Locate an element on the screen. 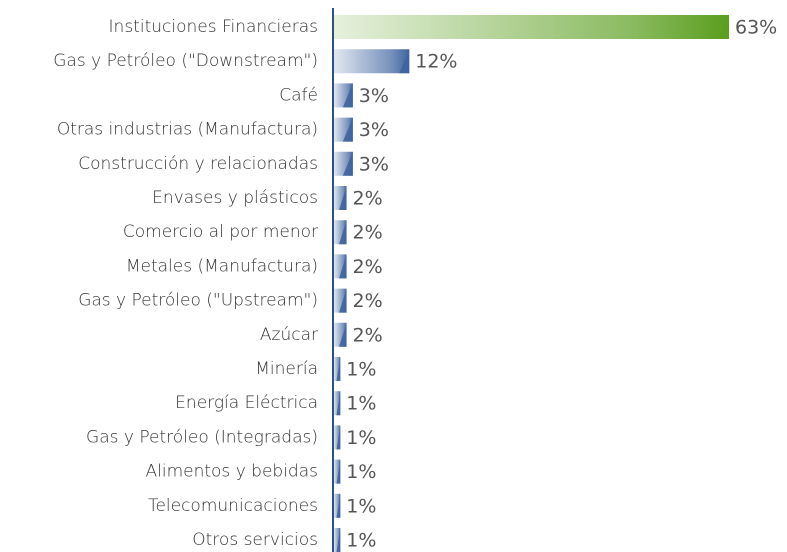 The width and height of the screenshot is (787, 552). x-tick-label: Instituciones Financieras is located at coordinates (213, 27).